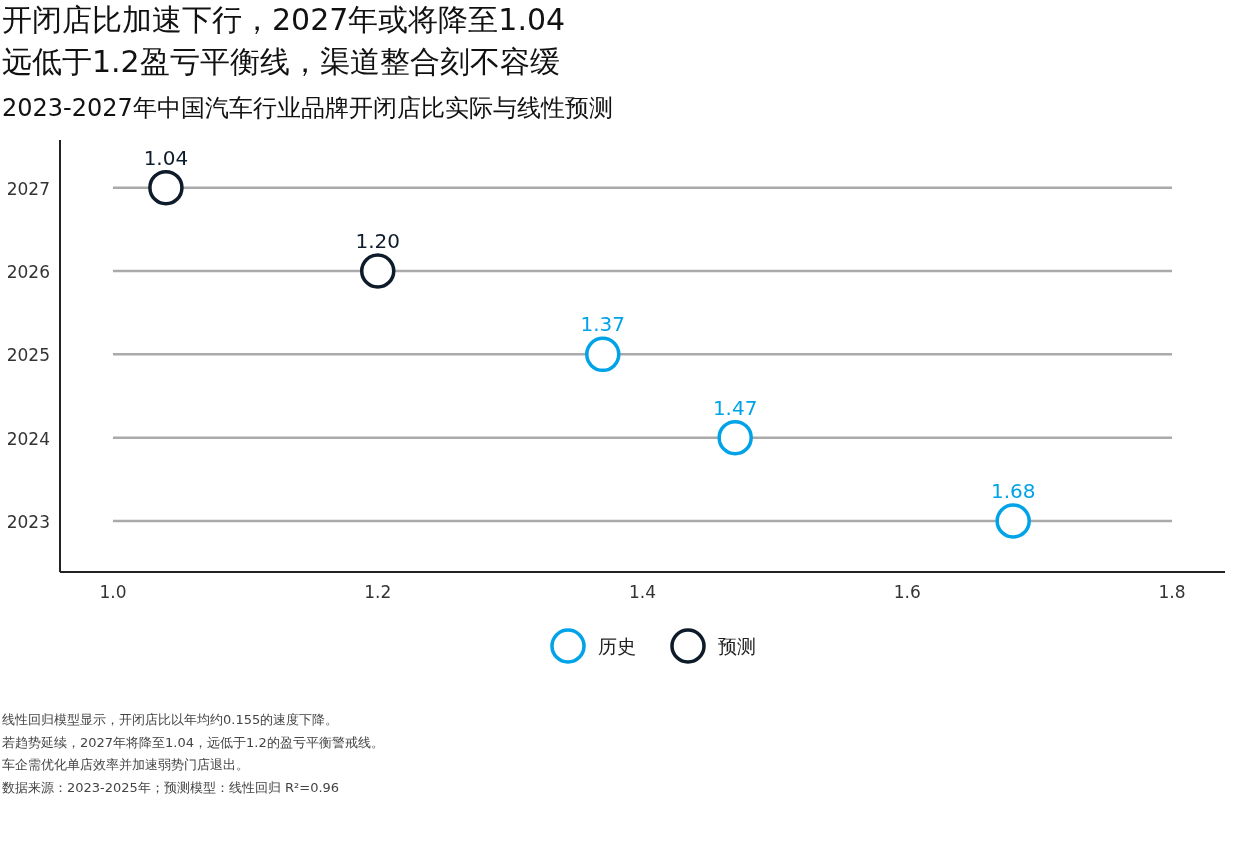 Image resolution: width=1237 pixels, height=866 pixels. I want to click on legend-label: 预测, so click(737, 646).